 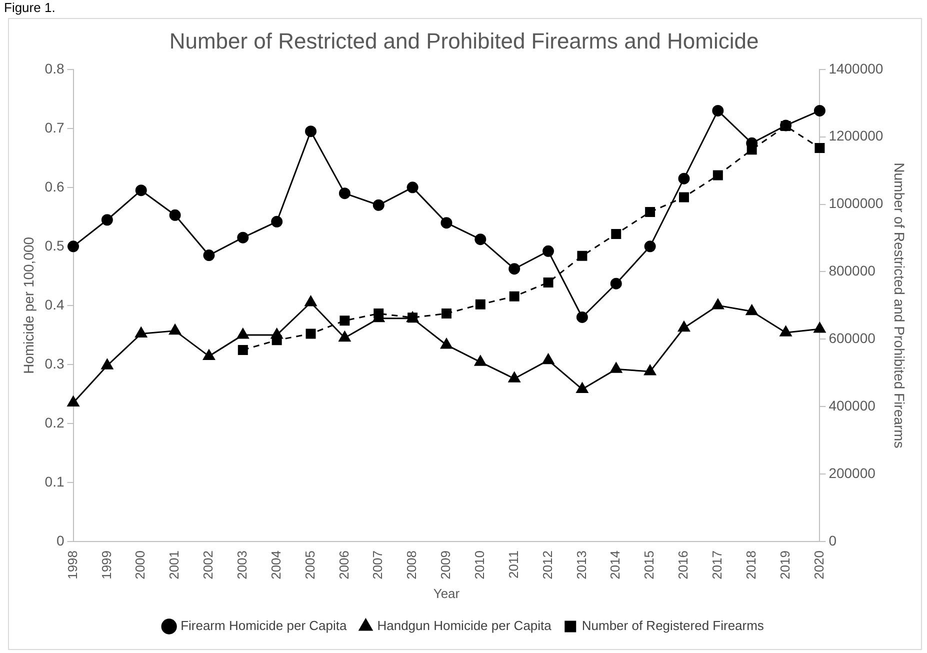 What do you see at coordinates (412, 565) in the screenshot?
I see `x-tick-label: 2008` at bounding box center [412, 565].